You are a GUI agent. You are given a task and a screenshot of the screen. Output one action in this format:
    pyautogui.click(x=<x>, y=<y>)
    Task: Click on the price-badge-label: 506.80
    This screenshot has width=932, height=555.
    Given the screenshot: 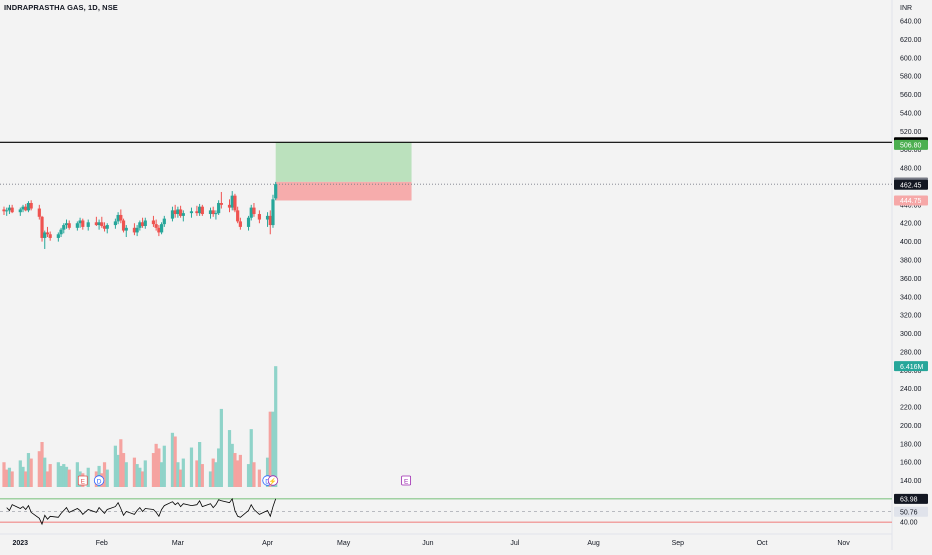 What is the action you would take?
    pyautogui.click(x=911, y=145)
    